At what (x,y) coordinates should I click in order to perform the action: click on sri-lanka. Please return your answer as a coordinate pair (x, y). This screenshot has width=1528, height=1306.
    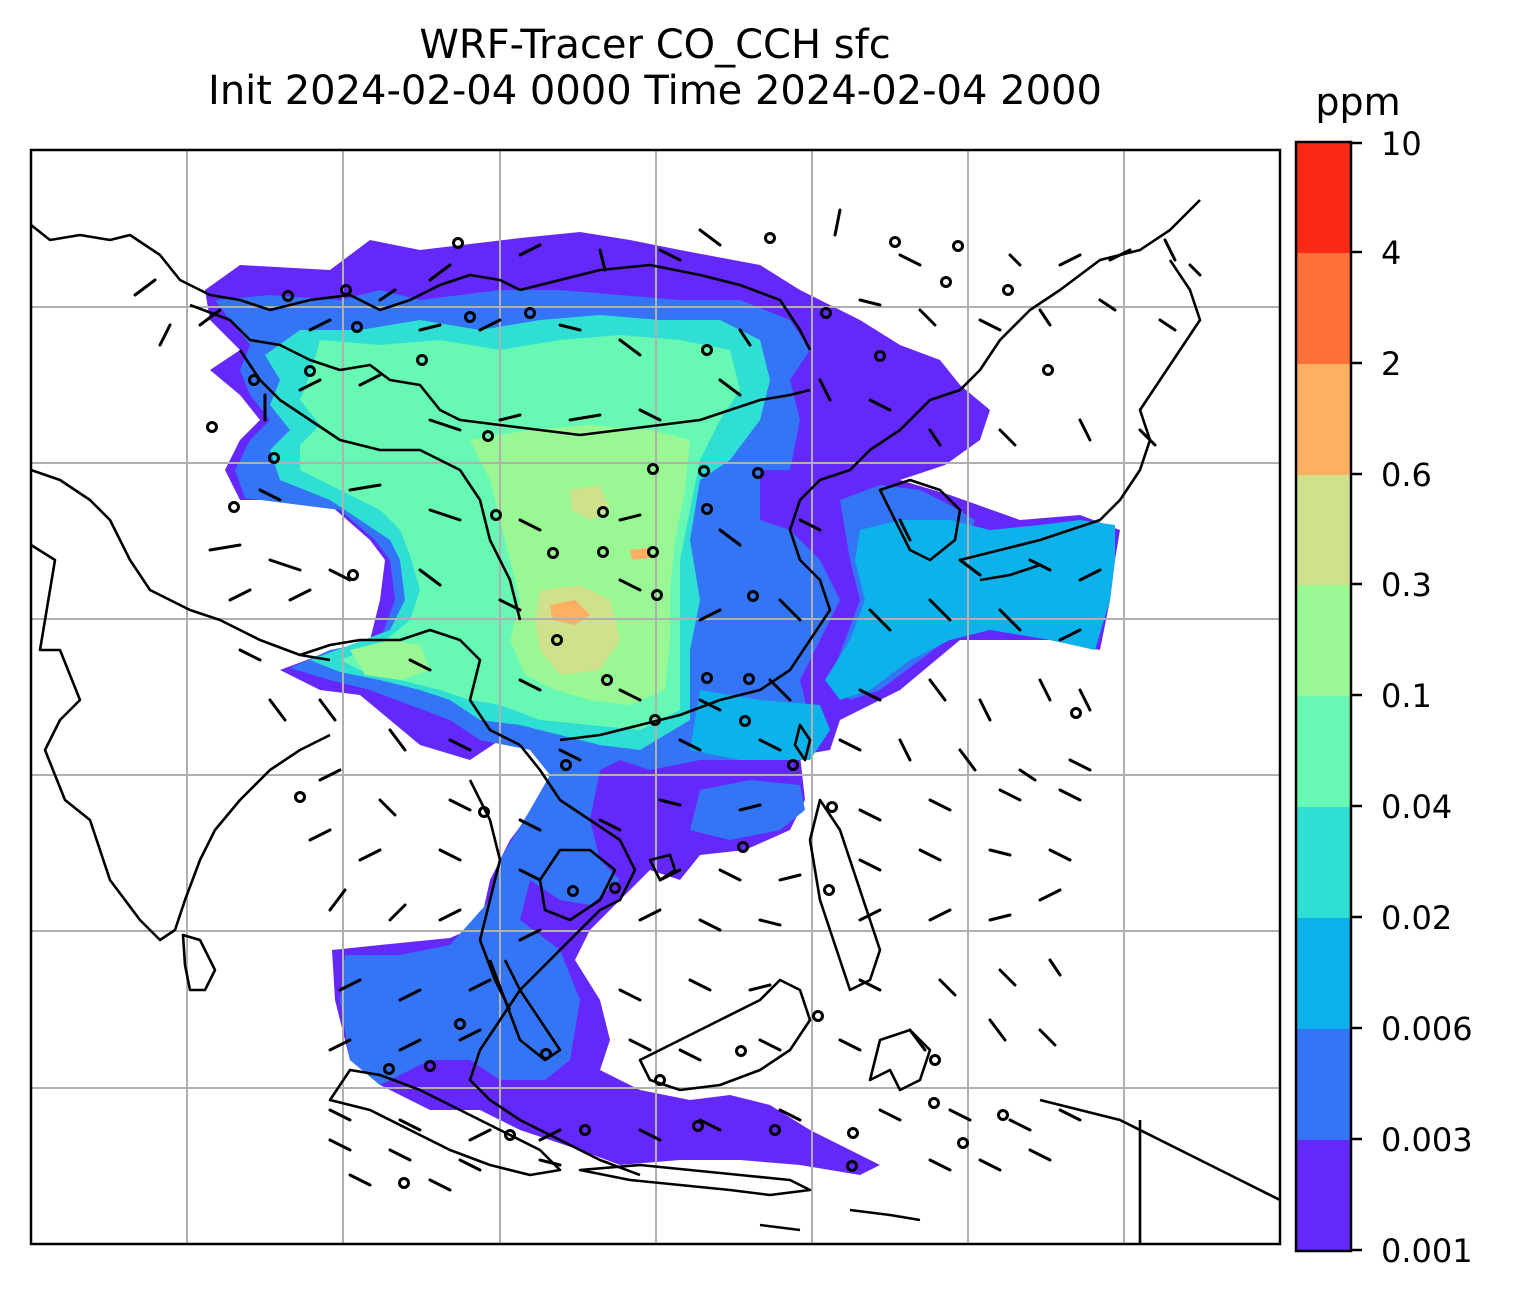
    Looking at the image, I should click on (199, 962).